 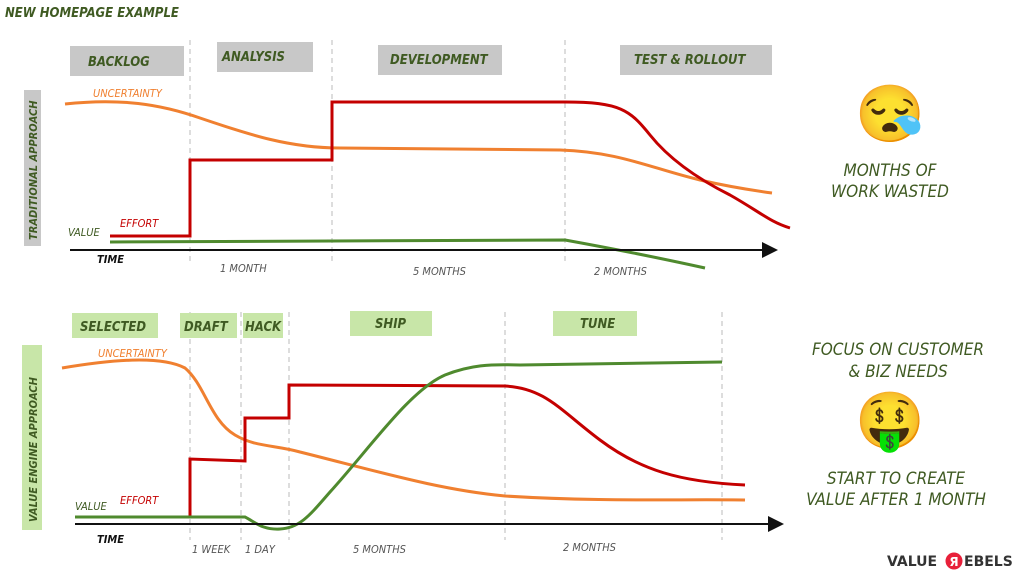 I want to click on phase-ship: SHIP, so click(x=391, y=324).